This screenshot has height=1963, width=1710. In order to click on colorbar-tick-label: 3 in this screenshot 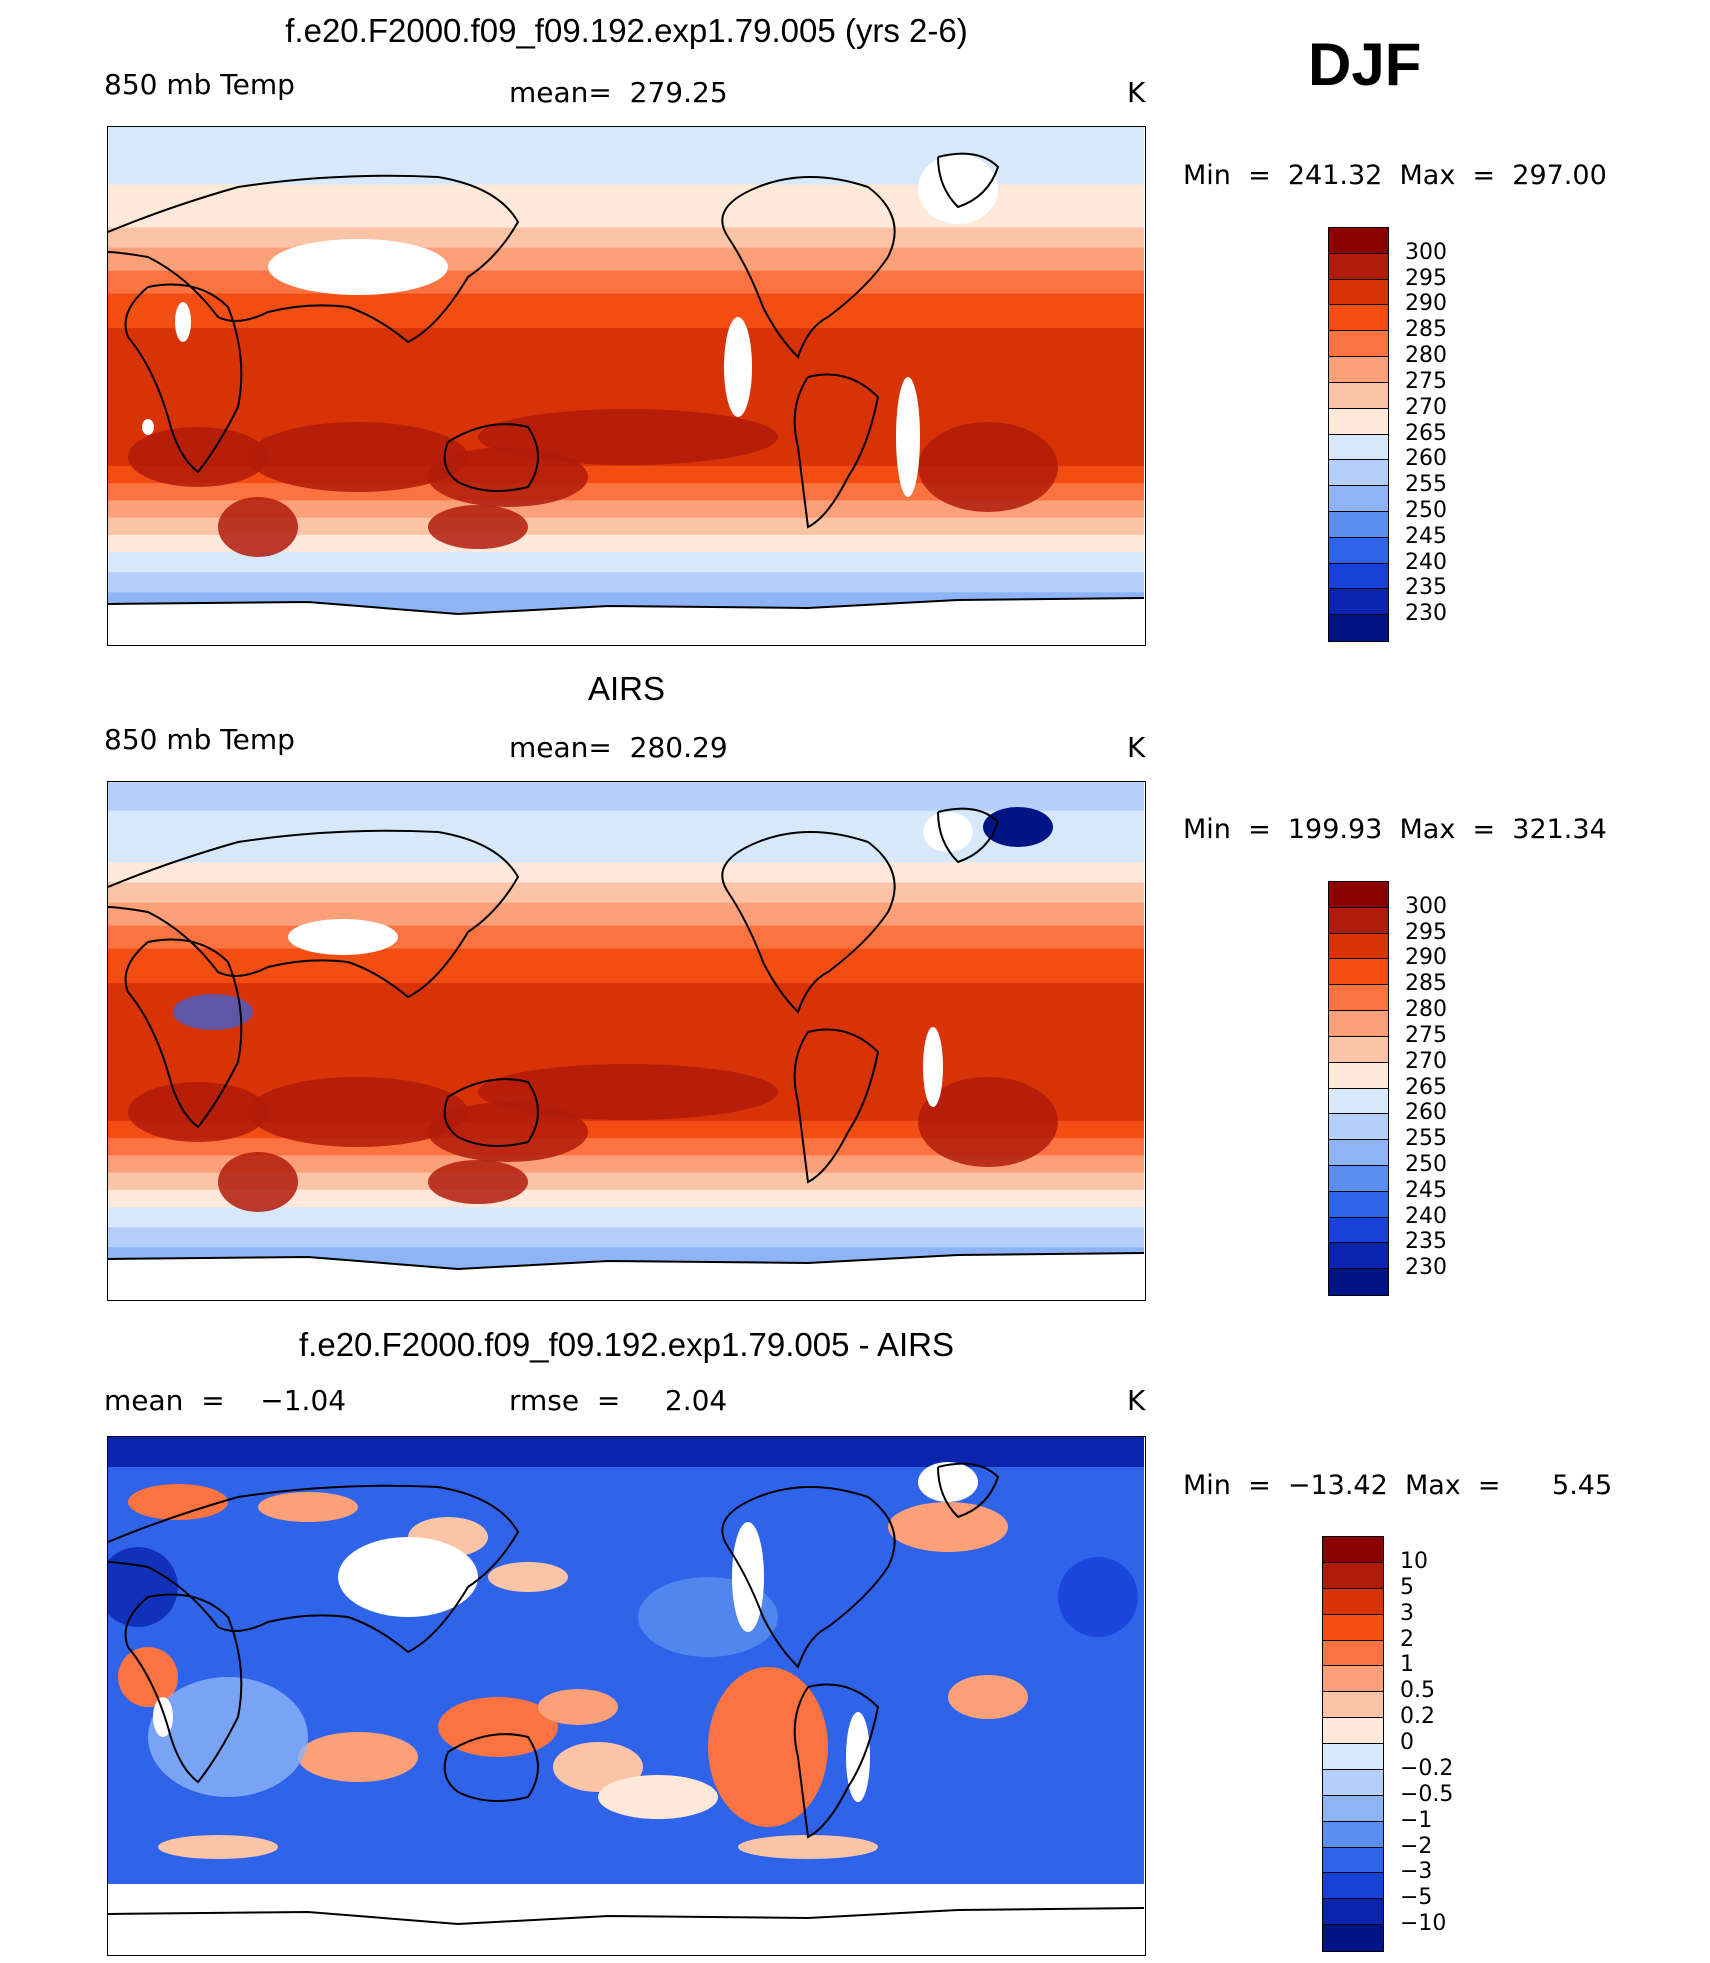, I will do `click(1407, 1613)`.